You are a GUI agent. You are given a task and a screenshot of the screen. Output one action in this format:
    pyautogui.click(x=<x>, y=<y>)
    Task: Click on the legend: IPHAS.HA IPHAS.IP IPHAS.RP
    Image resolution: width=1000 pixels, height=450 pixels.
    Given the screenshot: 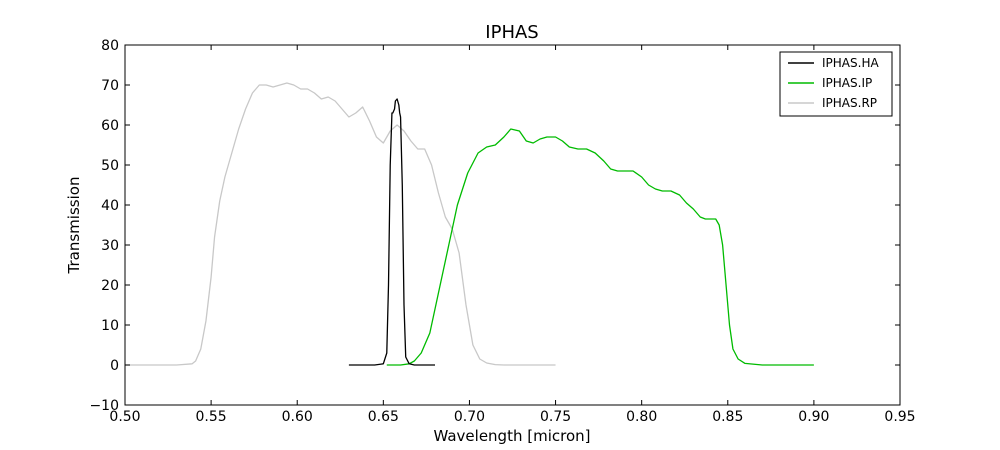 What is the action you would take?
    pyautogui.click(x=836, y=84)
    